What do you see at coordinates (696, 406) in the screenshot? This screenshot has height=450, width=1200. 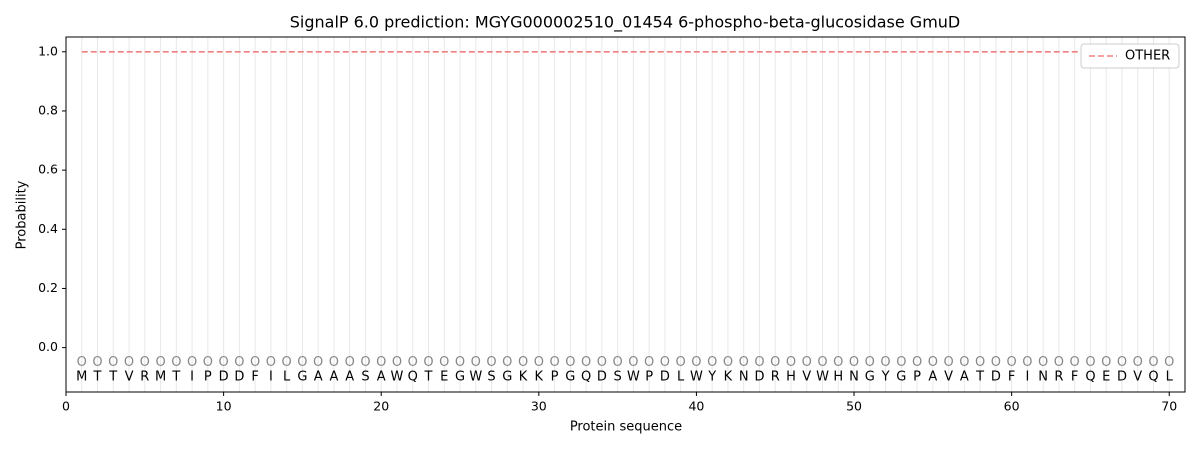 I see `x-tick-label: 40` at bounding box center [696, 406].